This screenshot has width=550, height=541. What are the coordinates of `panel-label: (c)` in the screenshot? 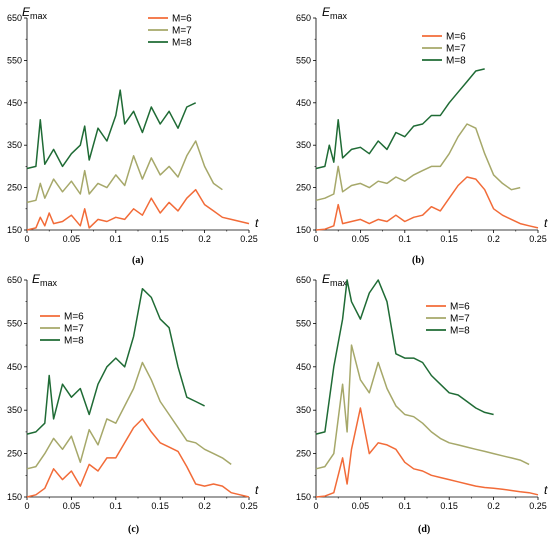 It's located at (133, 529).